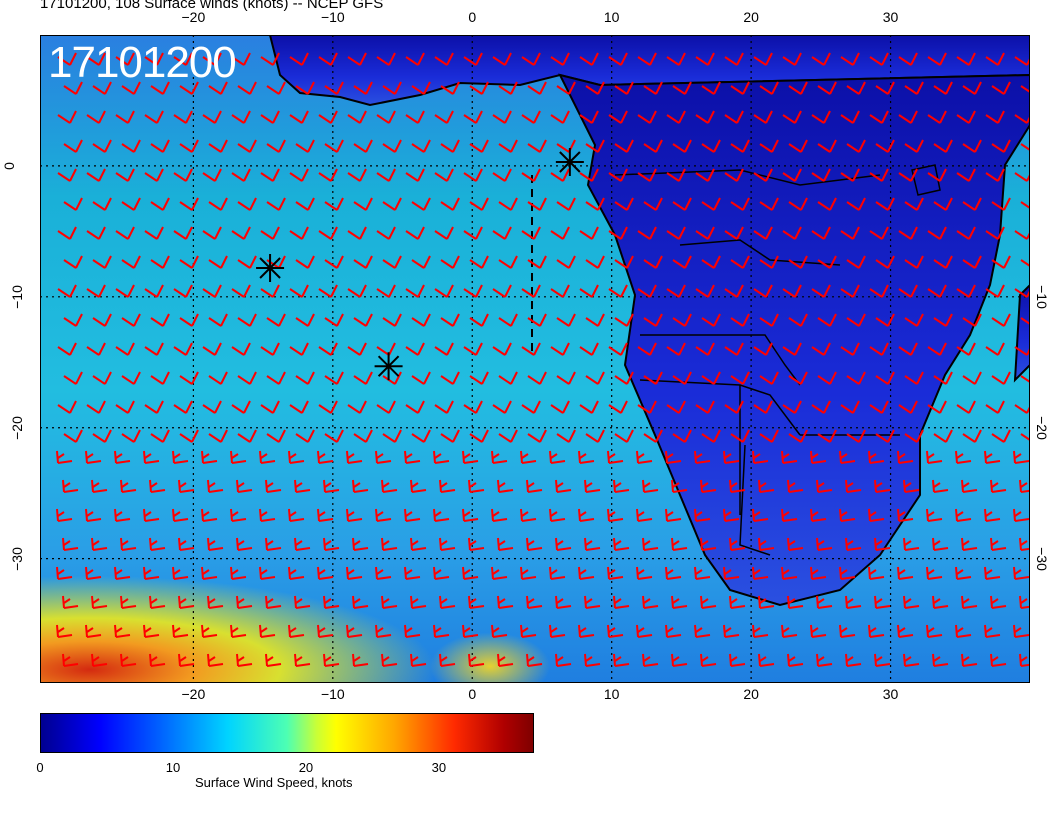 This screenshot has width=1056, height=816. I want to click on tick-label: 30, so click(890, 694).